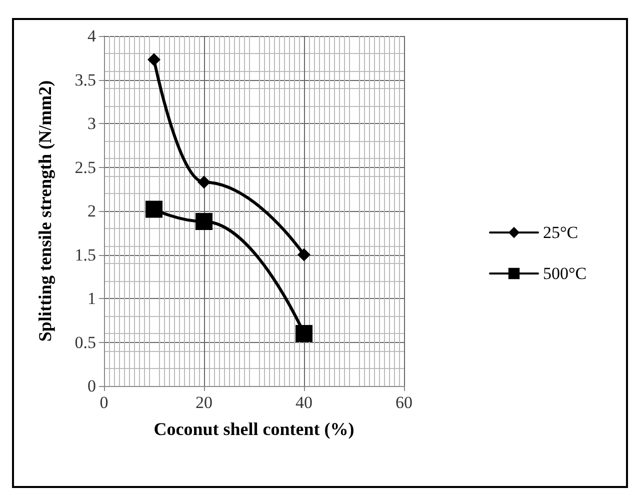 This screenshot has height=496, width=638. What do you see at coordinates (92, 298) in the screenshot?
I see `y-tick-label: 1` at bounding box center [92, 298].